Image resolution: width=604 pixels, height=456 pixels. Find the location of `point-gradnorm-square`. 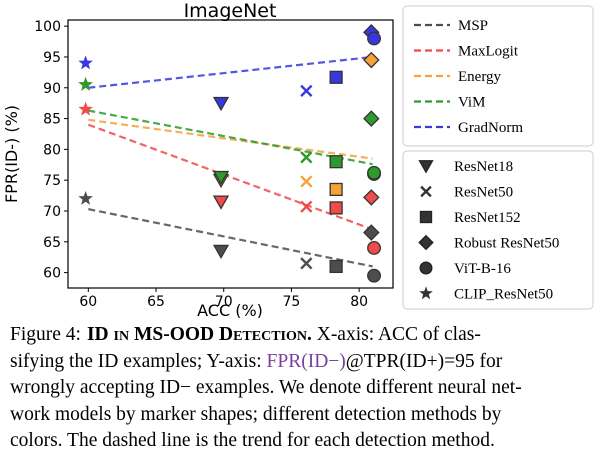

point-gradnorm-square is located at coordinates (336, 77).